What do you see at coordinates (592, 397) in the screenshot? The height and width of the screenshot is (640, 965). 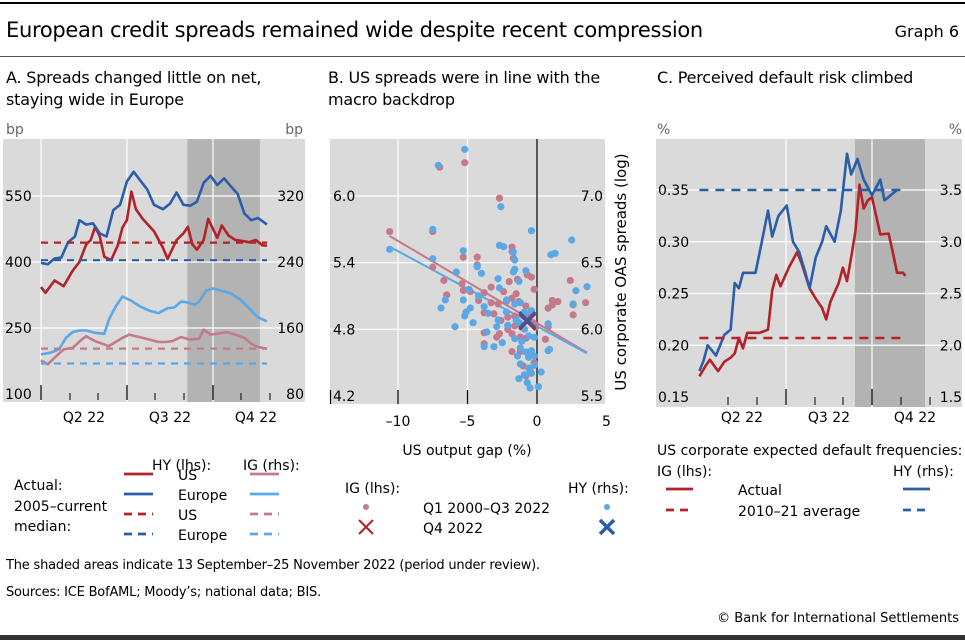 I see `panel-b-ytick-right-label: 5.5` at bounding box center [592, 397].